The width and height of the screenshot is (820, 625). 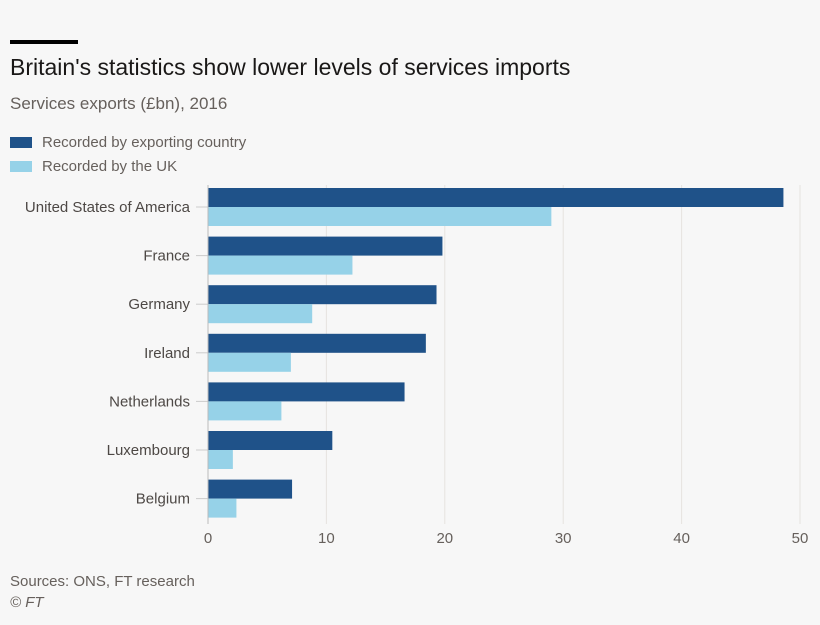 I want to click on x-tick-label: 20, so click(x=444, y=538).